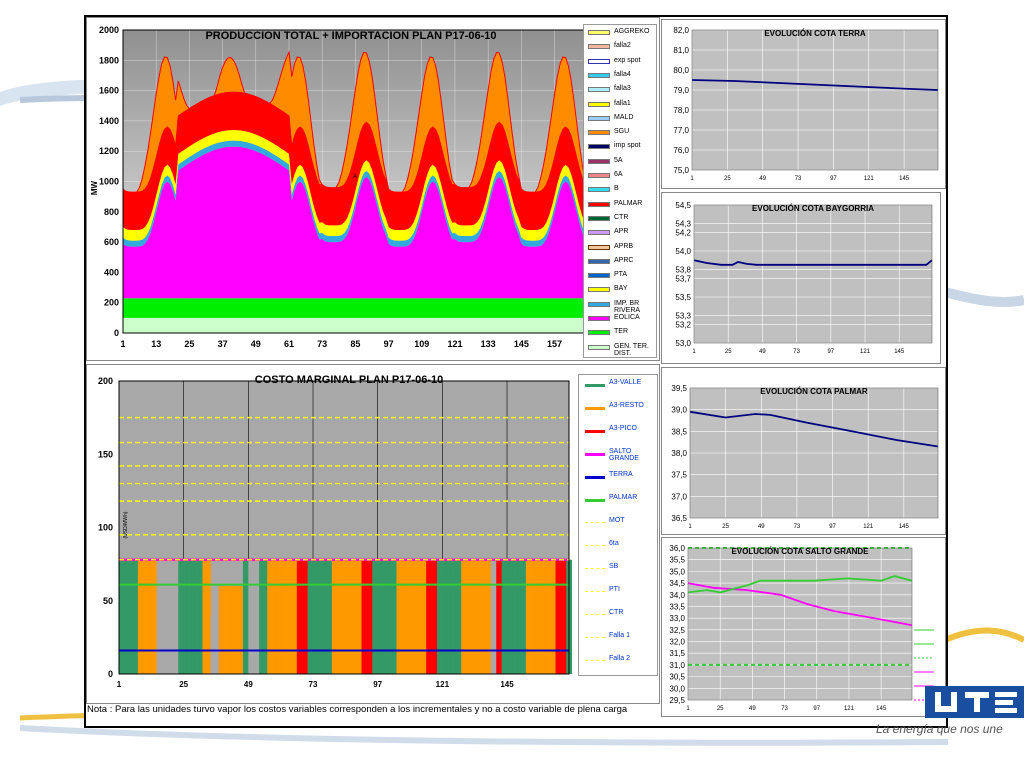  I want to click on y-tick-label: 75,0, so click(681, 170).